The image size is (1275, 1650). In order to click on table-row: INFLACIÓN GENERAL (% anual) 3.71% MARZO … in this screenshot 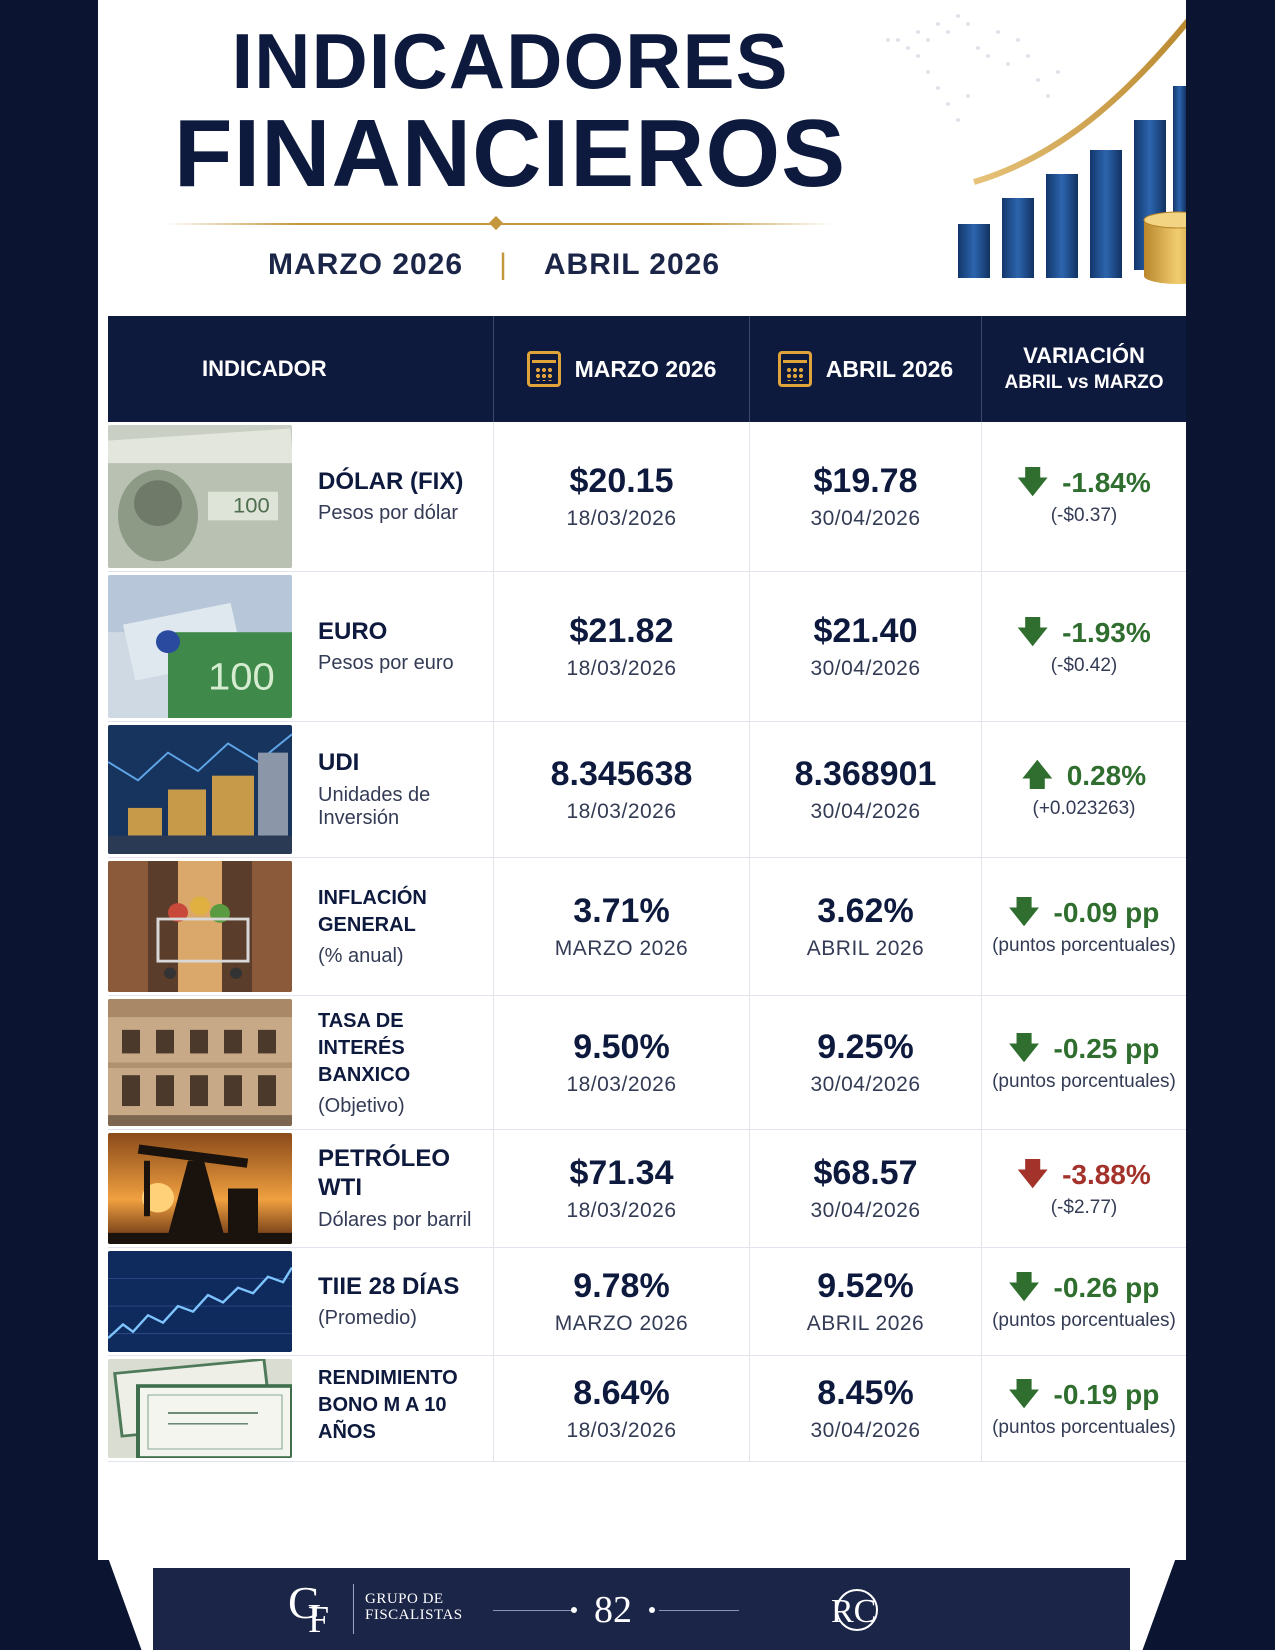, I will do `click(647, 927)`.